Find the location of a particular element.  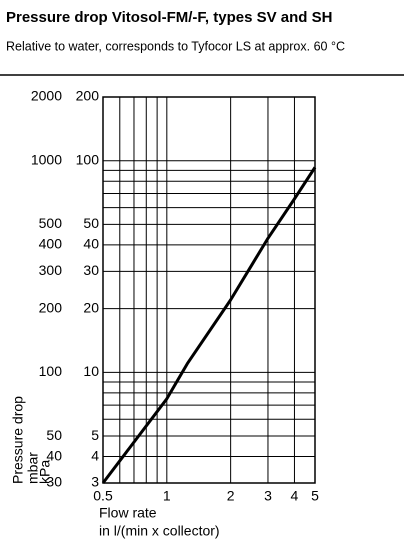

x-tick-label: 5 is located at coordinates (315, 496).